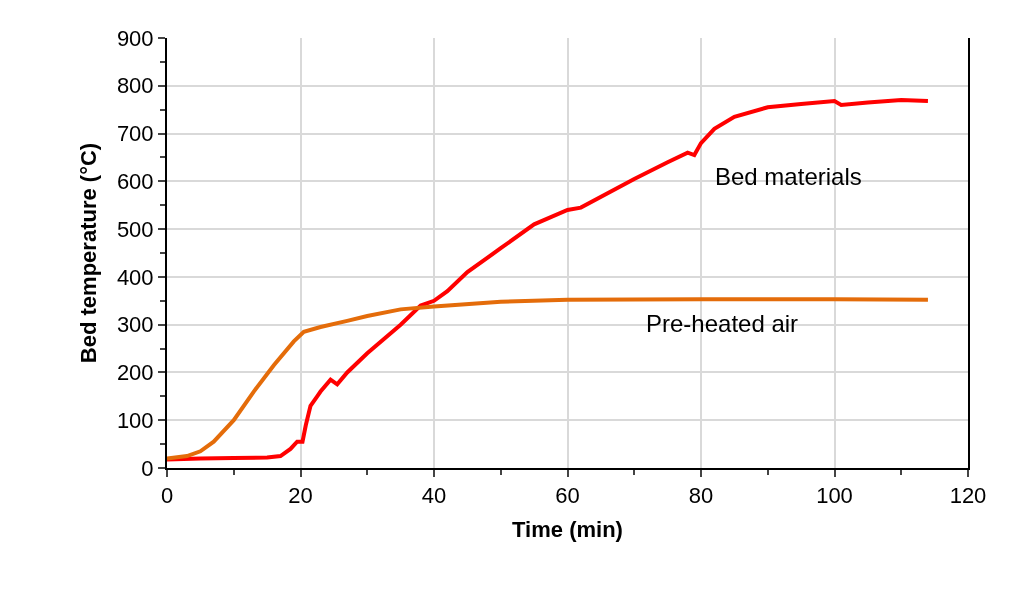 This screenshot has height=606, width=1010. Describe the element at coordinates (135, 182) in the screenshot. I see `y-tick-label: 600` at that location.